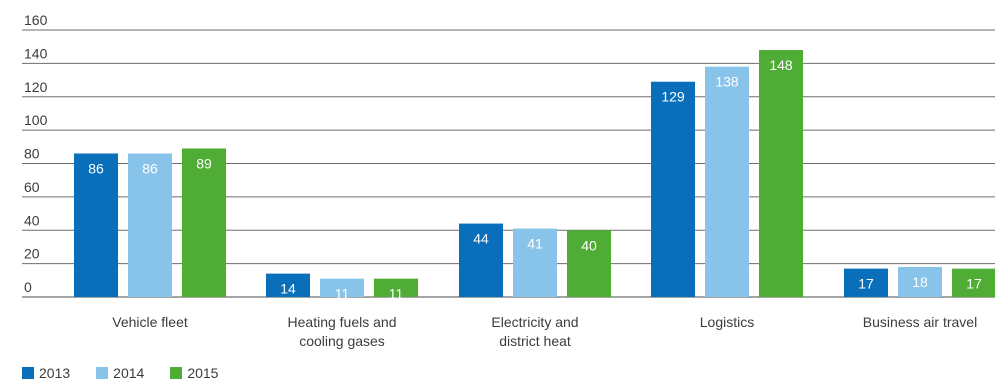 The height and width of the screenshot is (382, 995). I want to click on data-label: 41, so click(535, 244).